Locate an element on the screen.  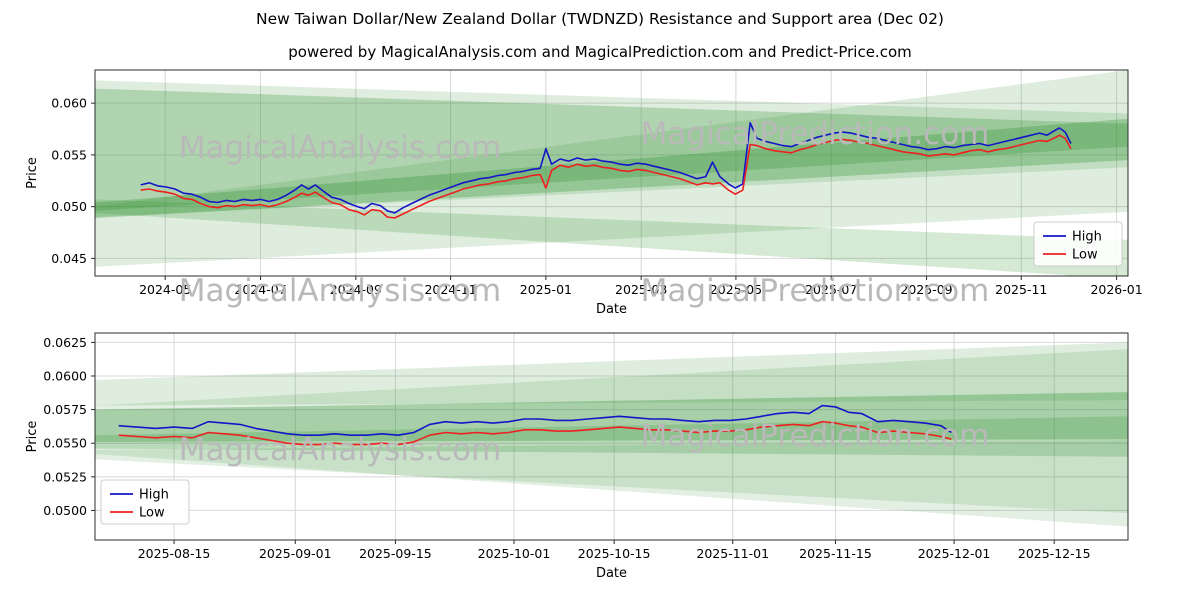
x-tick-label: 2025-09-15 is located at coordinates (395, 553).